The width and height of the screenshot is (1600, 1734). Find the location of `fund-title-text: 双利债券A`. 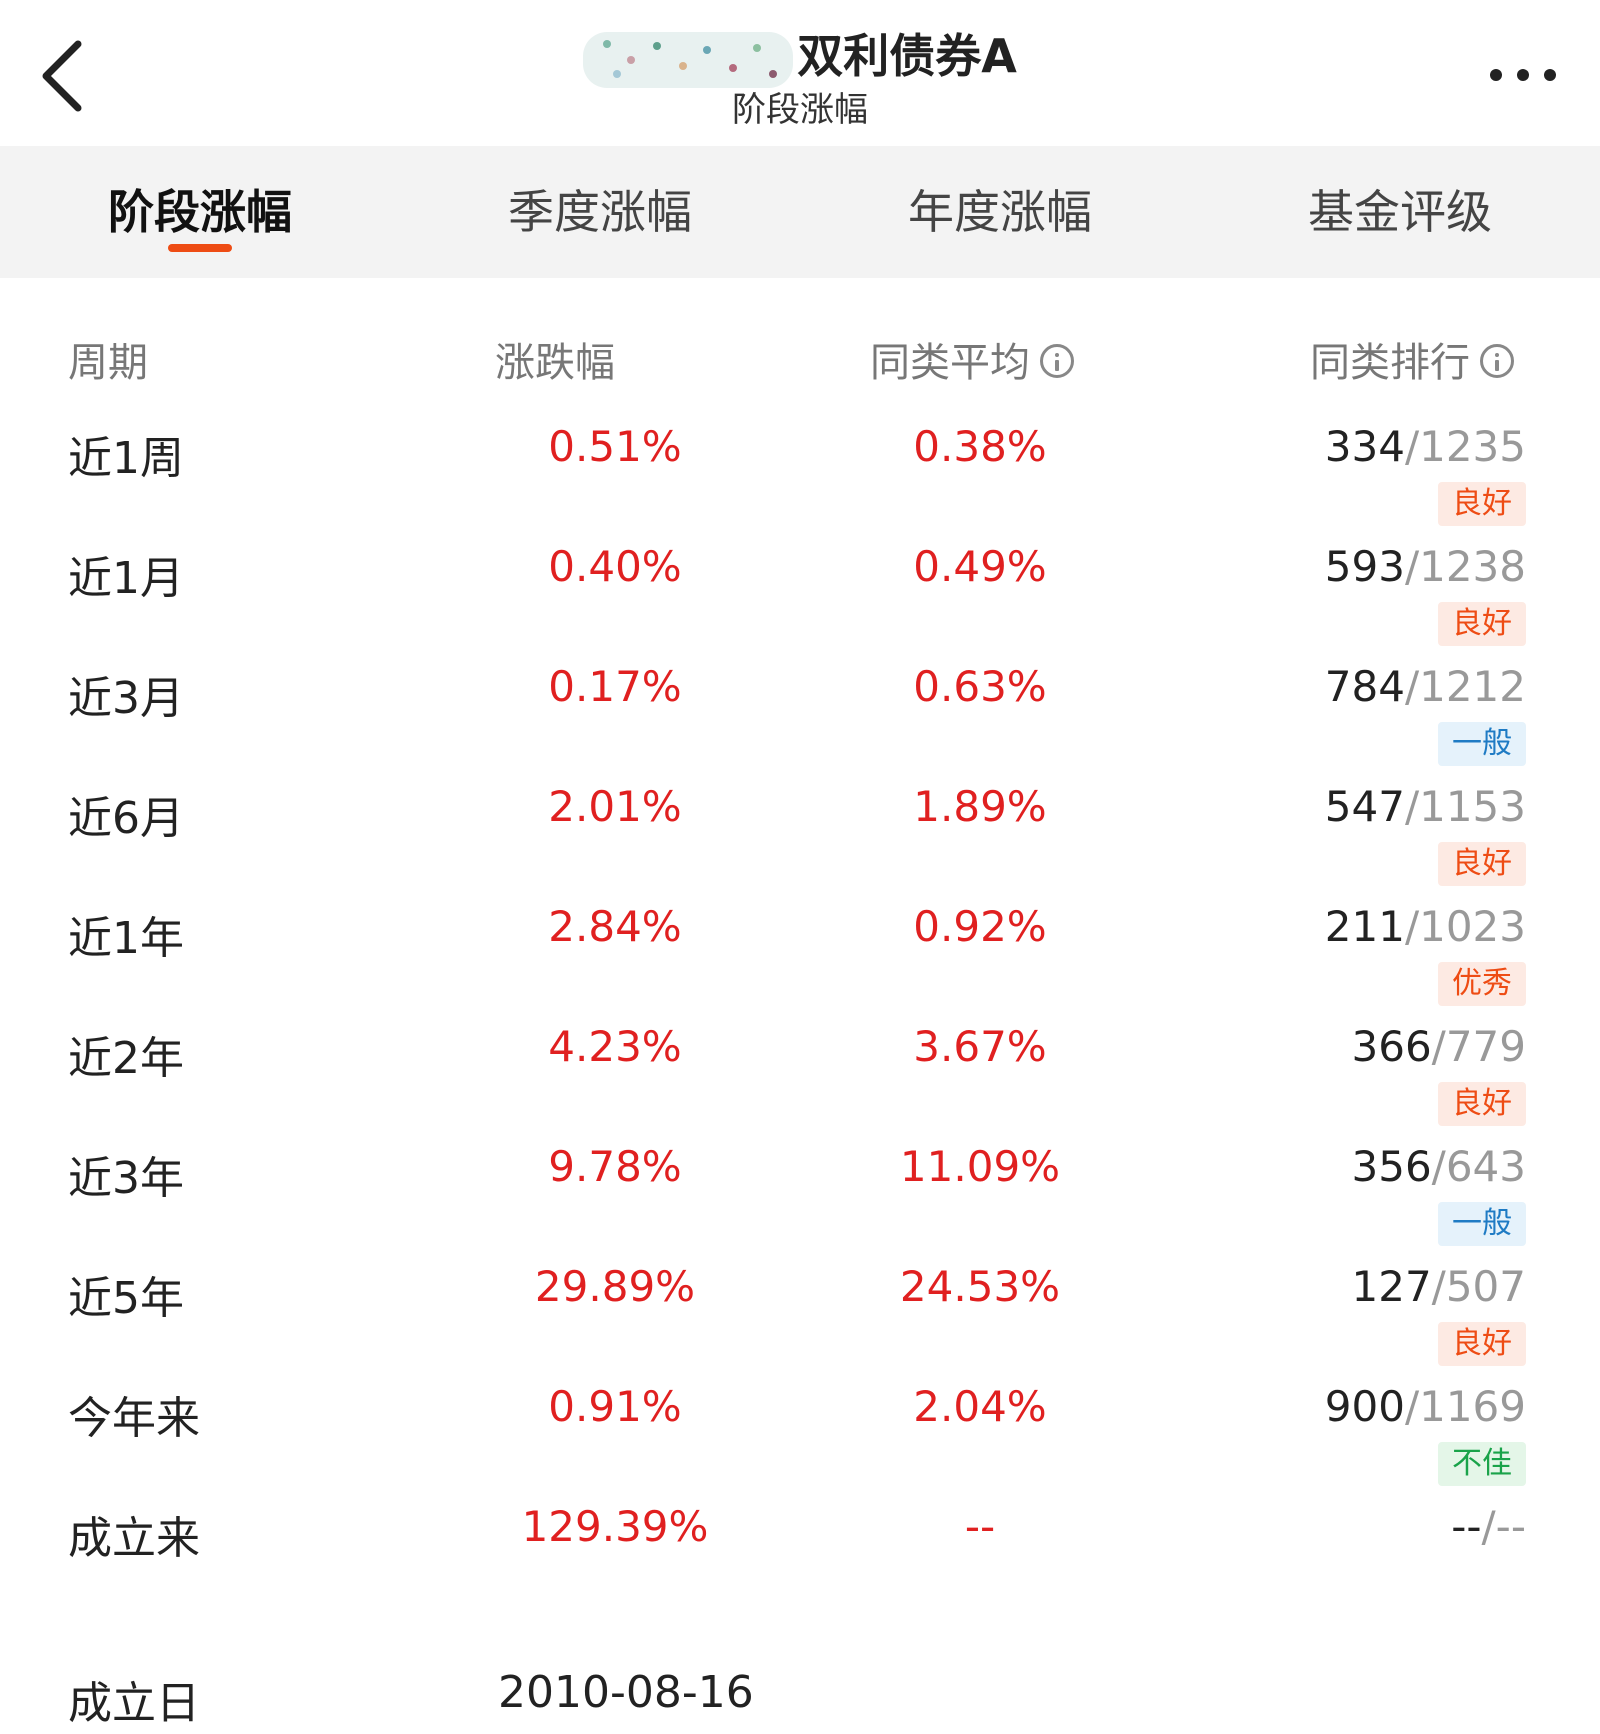

fund-title-text: 双利债券A is located at coordinates (907, 56).